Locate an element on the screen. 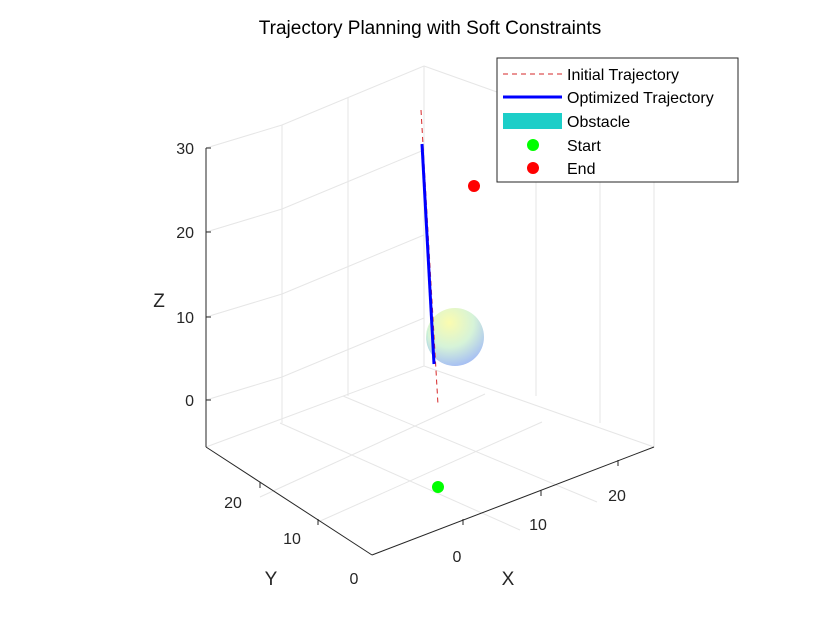 This screenshot has height=620, width=830. x-tick-10: 10 is located at coordinates (538, 525).